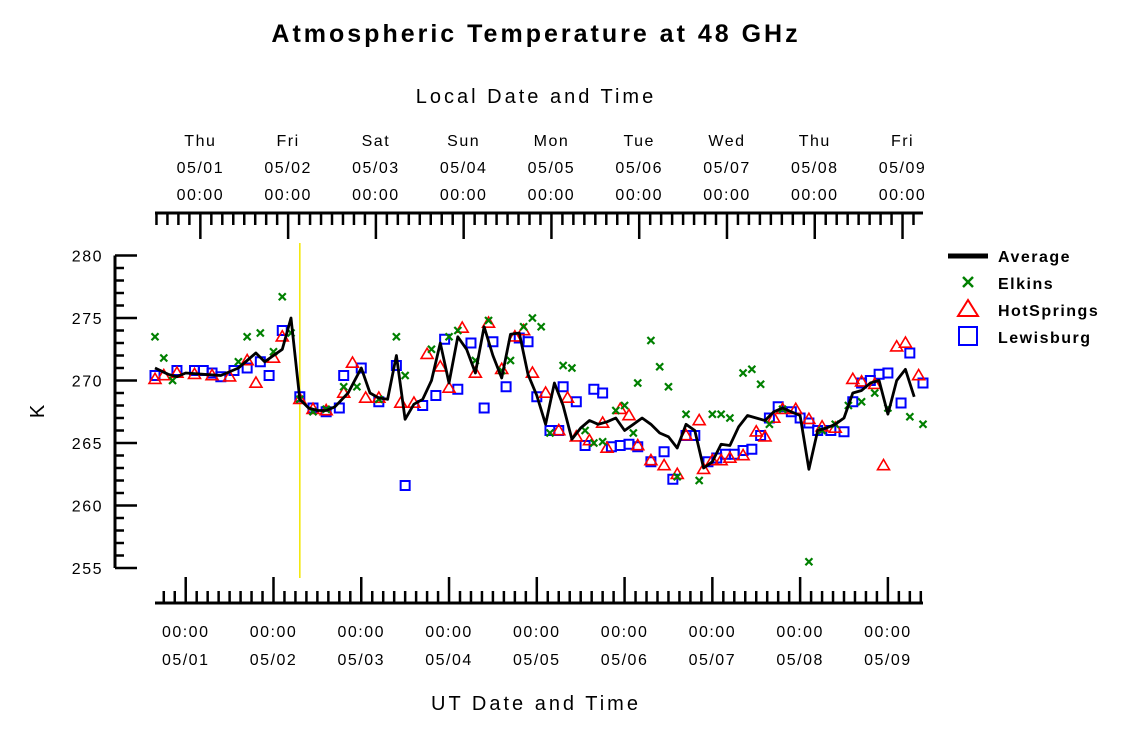  I want to click on bottom-tick-date: 05/03, so click(361, 660).